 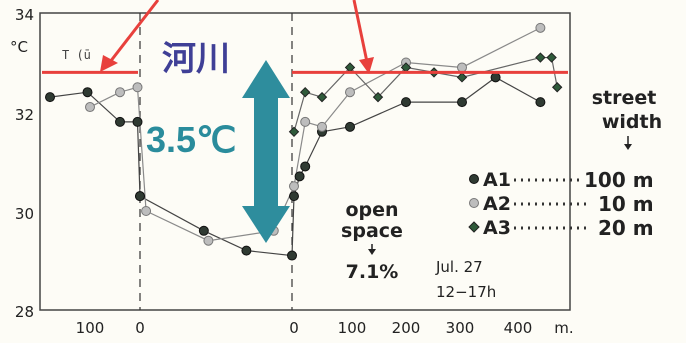 I want to click on x-tick-right-0: 0, so click(x=294, y=328).